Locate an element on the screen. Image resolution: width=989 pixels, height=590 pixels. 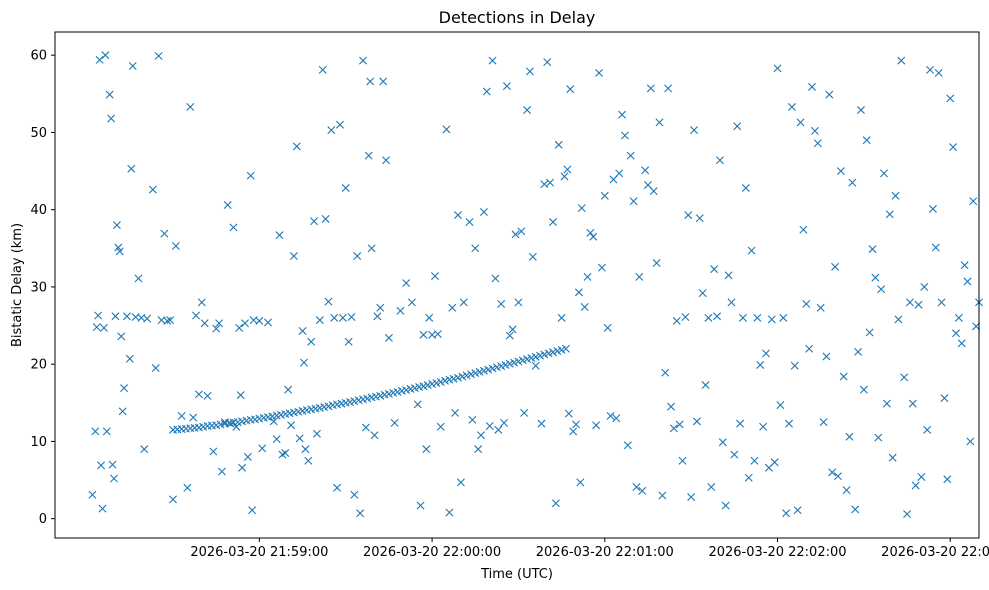
y-tick-label: 30 is located at coordinates (38, 287).